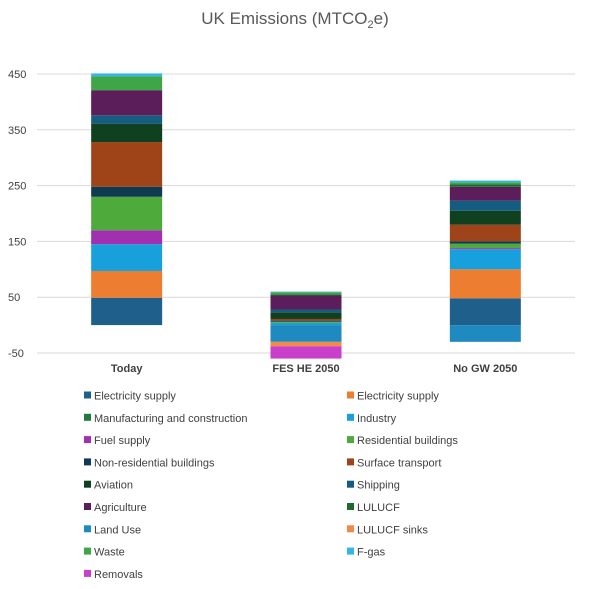 Image resolution: width=590 pixels, height=589 pixels. I want to click on legend-label: LULUCF, so click(378, 508).